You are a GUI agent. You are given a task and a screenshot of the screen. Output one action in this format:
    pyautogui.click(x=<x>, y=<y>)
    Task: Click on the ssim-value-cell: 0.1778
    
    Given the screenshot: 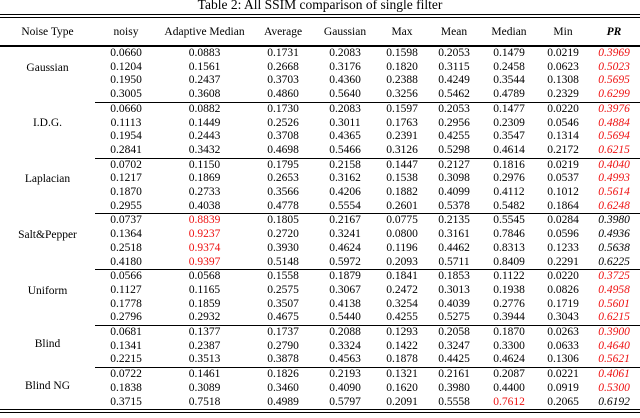 What is the action you would take?
    pyautogui.click(x=126, y=303)
    